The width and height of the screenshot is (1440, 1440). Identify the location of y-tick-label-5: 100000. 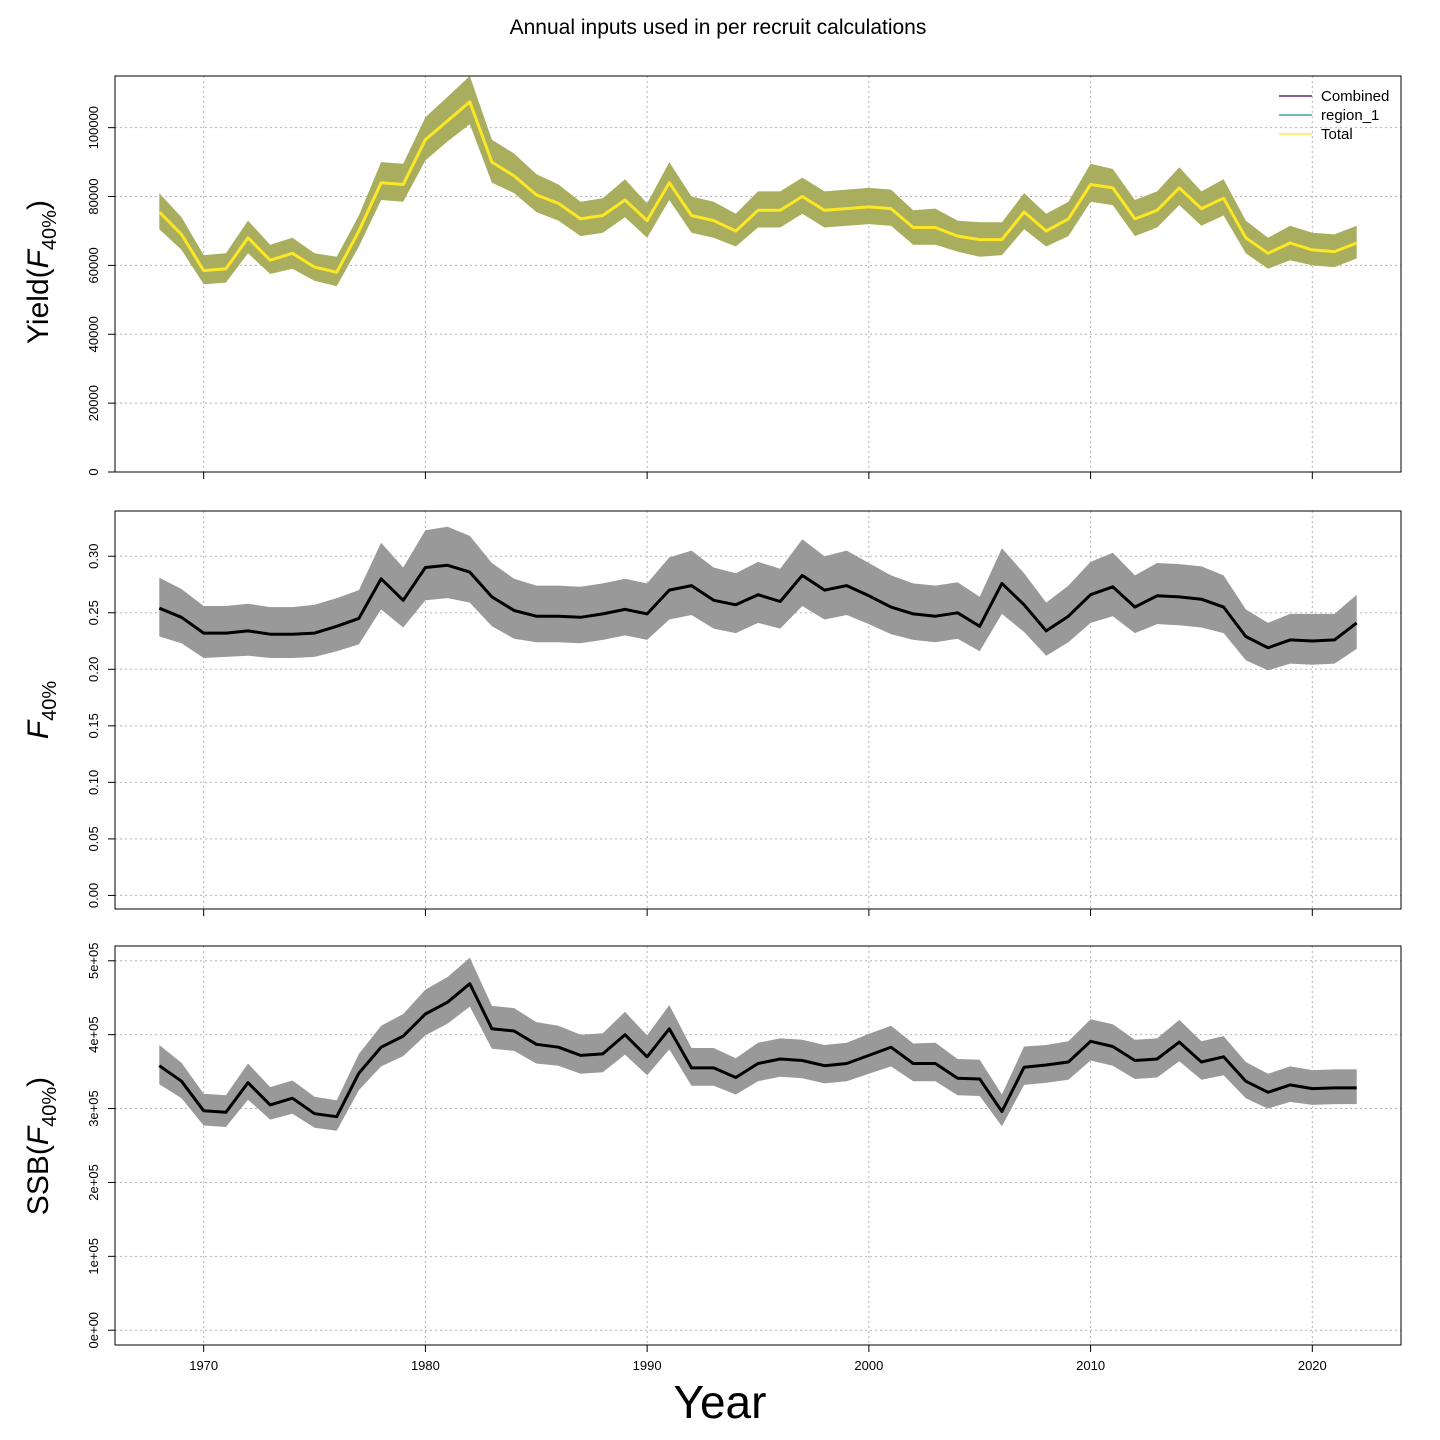
(93, 127).